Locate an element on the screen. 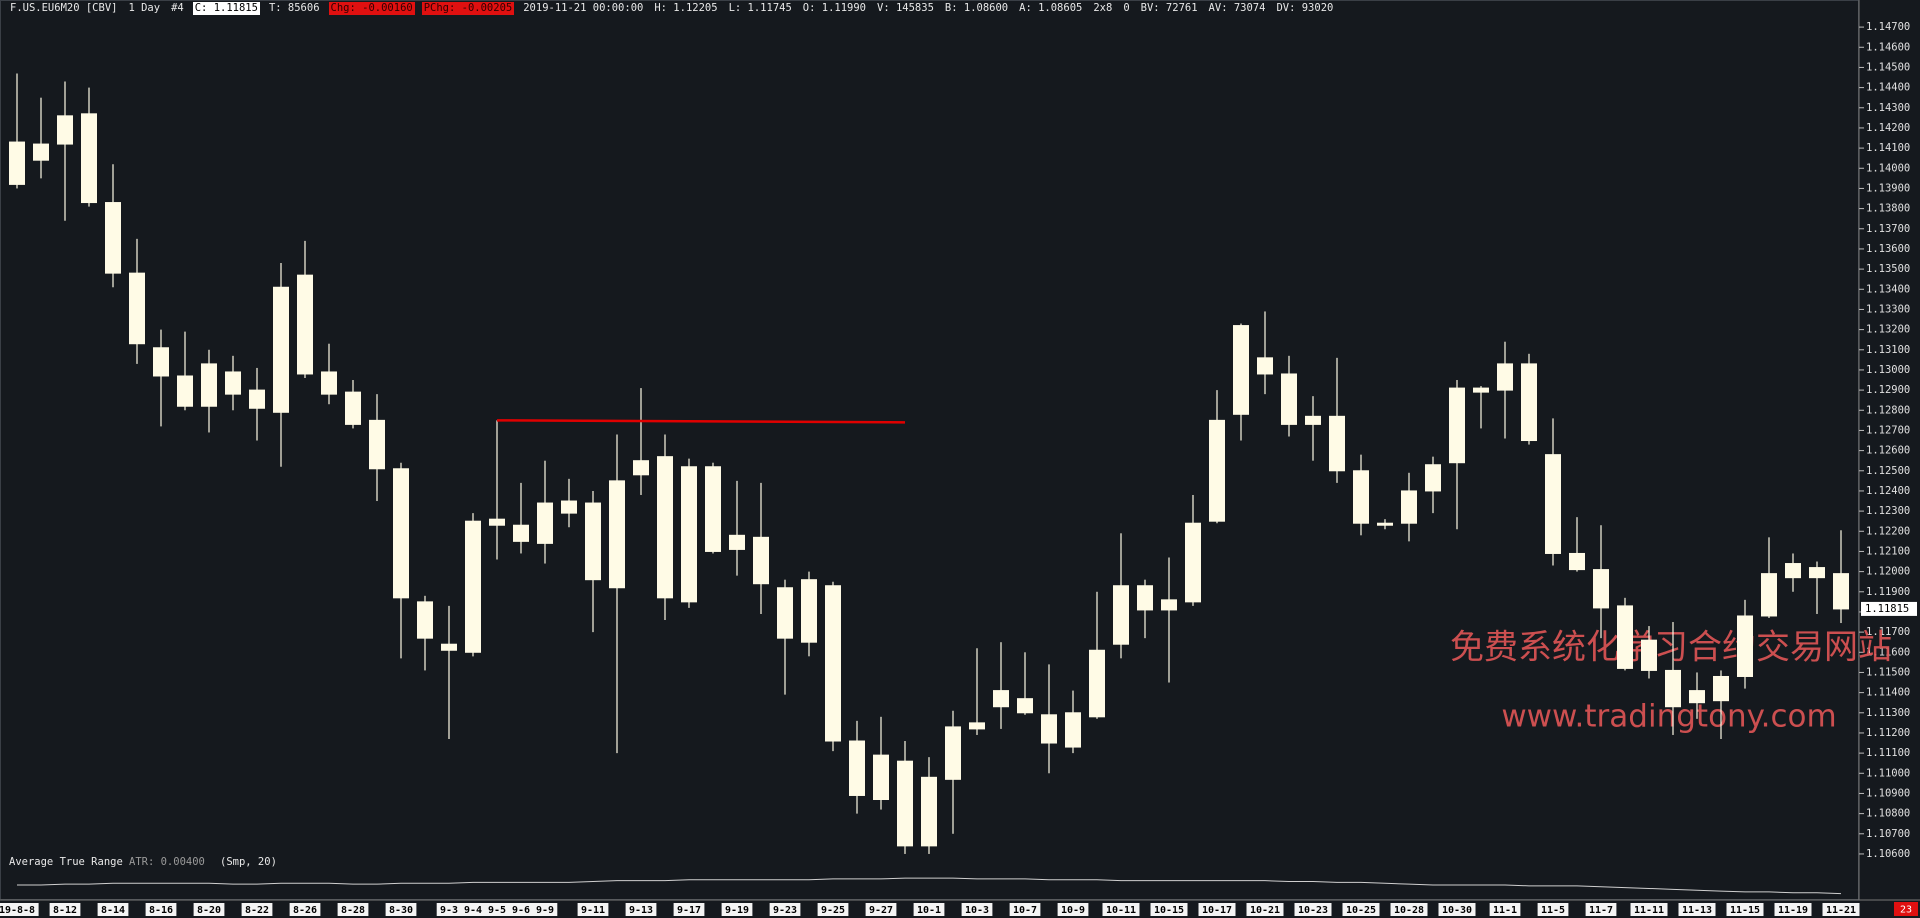  status-item: 2019-11-21 00:00:00 is located at coordinates (583, 7).